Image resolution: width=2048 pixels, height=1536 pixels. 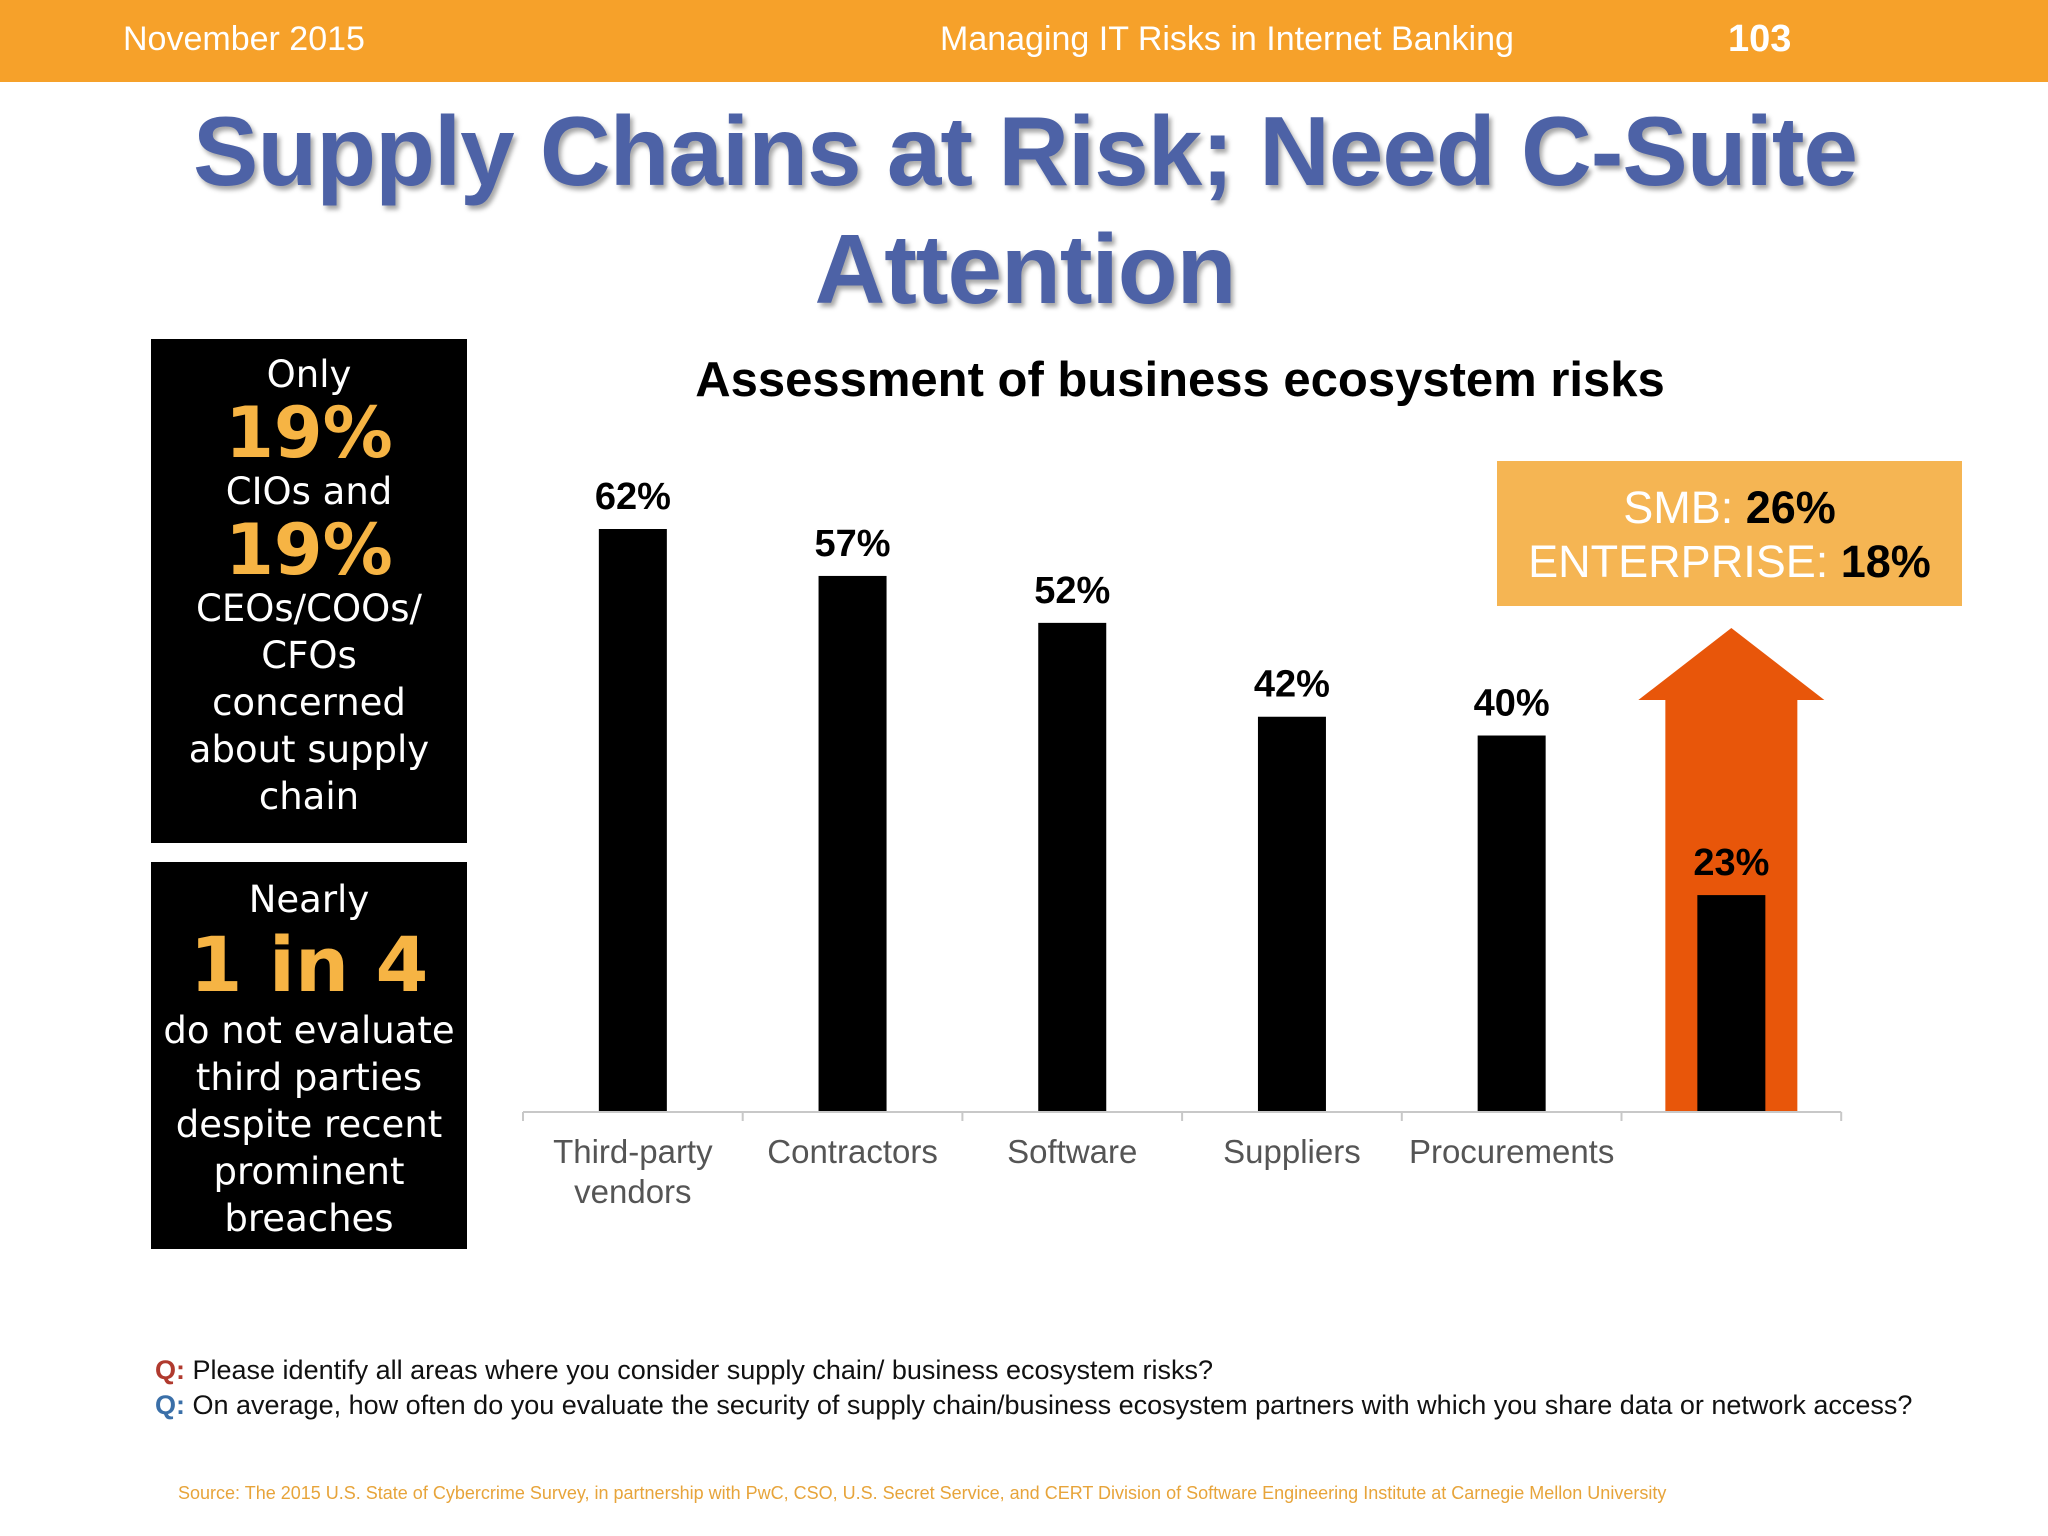 What do you see at coordinates (309, 608) in the screenshot?
I see `stat-box-text: CEOs/COOs/` at bounding box center [309, 608].